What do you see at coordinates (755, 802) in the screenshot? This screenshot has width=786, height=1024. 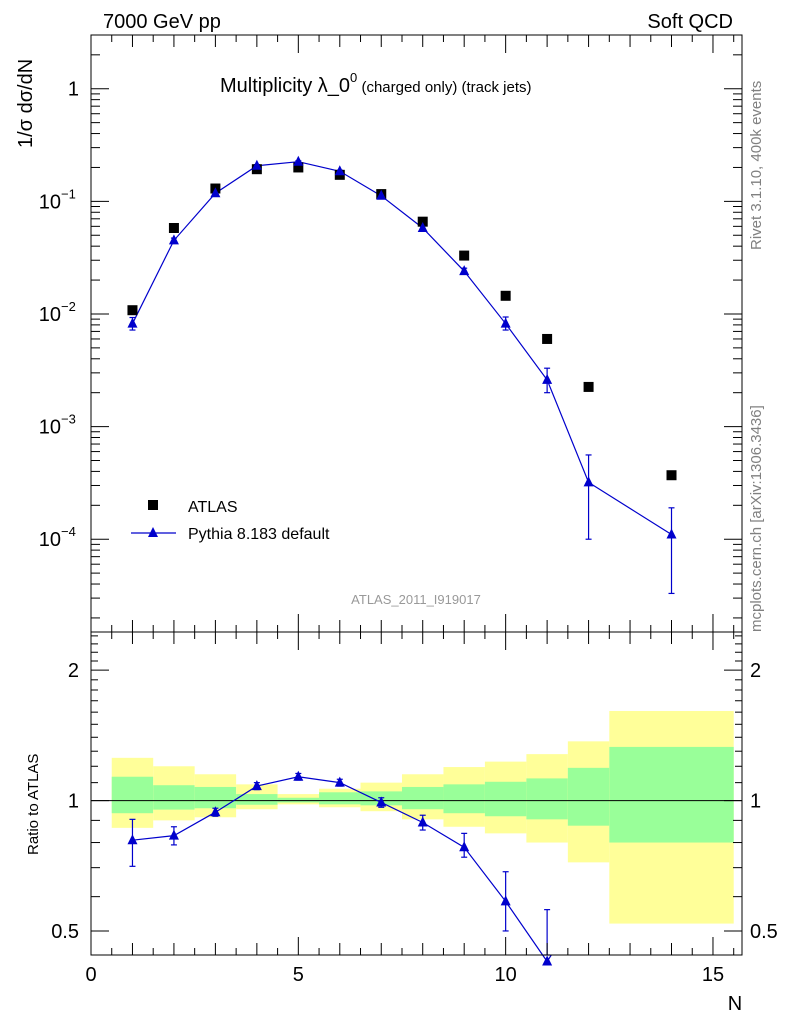 I see `ratio-y-tick-label-right: 1` at bounding box center [755, 802].